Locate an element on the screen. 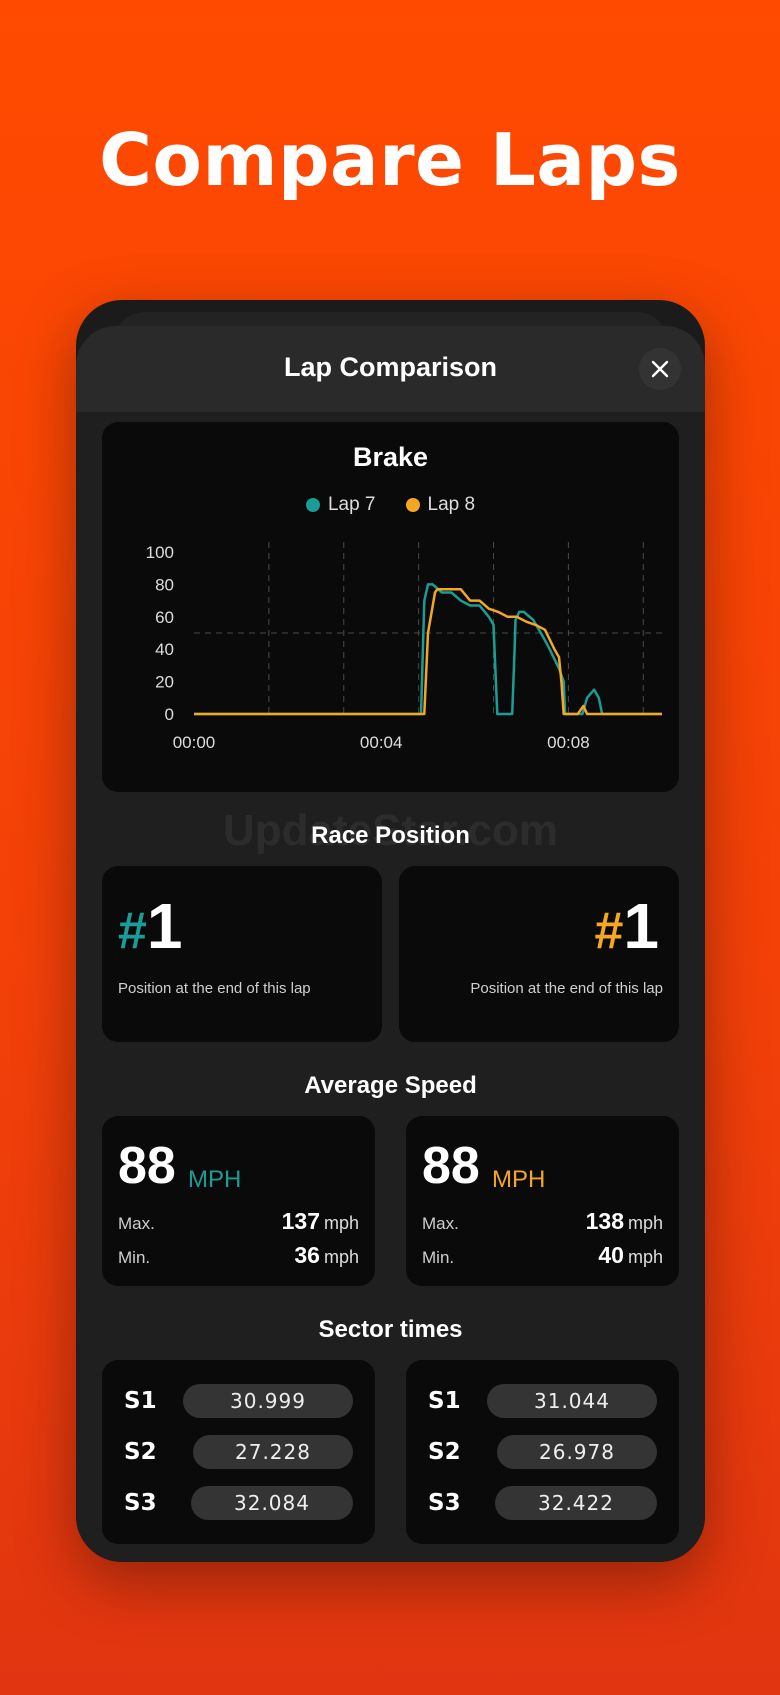 Image resolution: width=780 pixels, height=1695 pixels. min-label-lap8: Min. is located at coordinates (438, 1257).